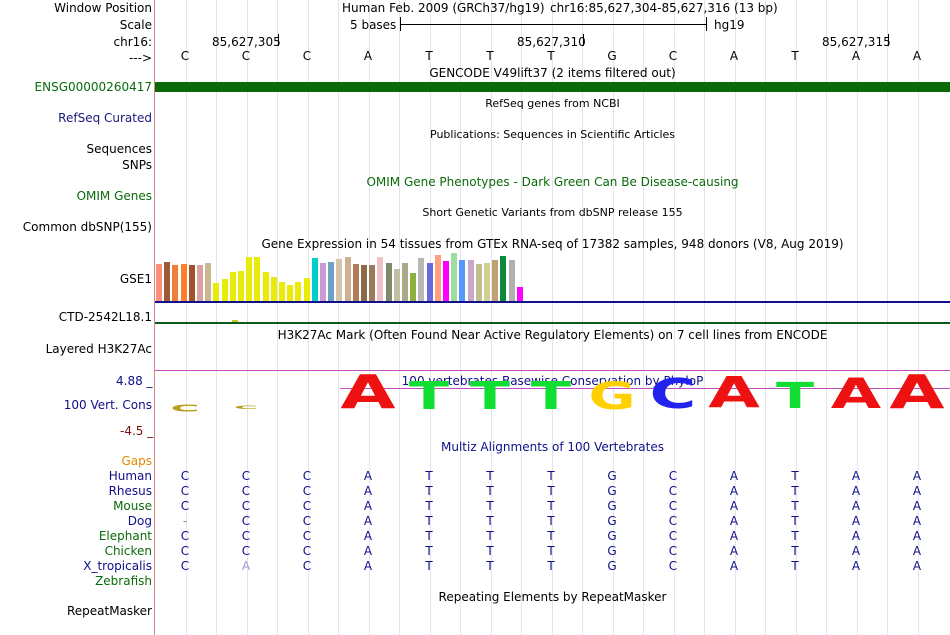 The width and height of the screenshot is (950, 635). Describe the element at coordinates (552, 103) in the screenshot. I see `refseq-track-title: RefSeq genes from NCBI` at that location.